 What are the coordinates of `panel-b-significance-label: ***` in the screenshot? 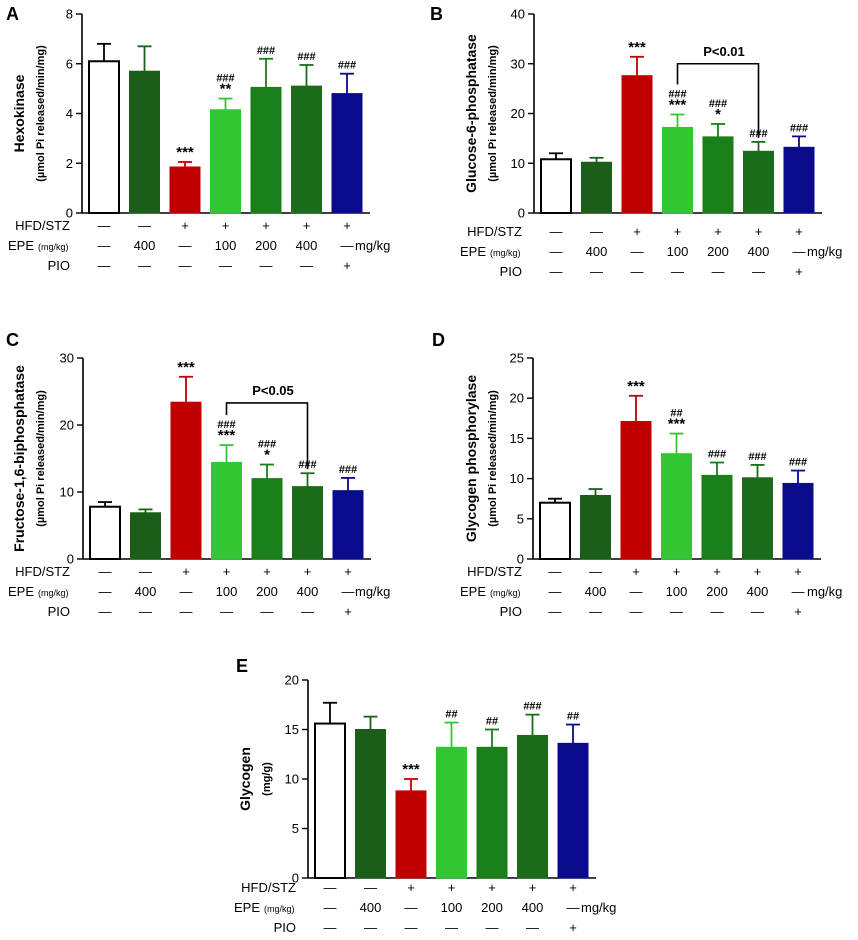 It's located at (678, 104).